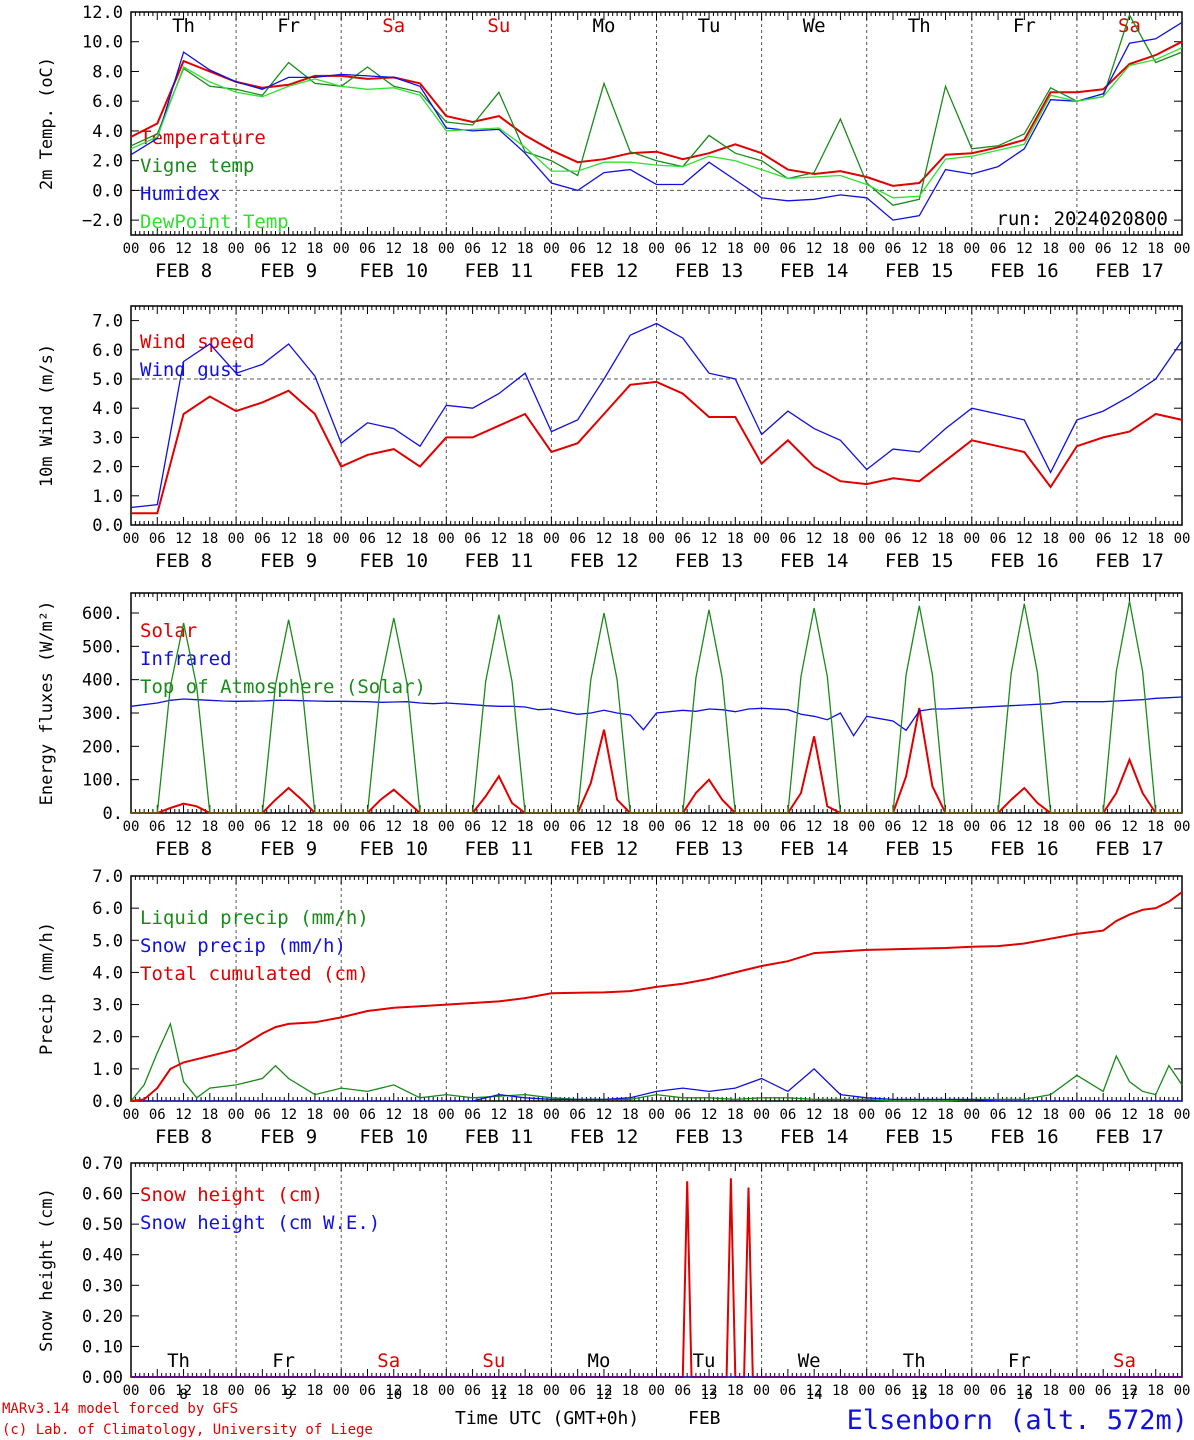 Image resolution: width=1194 pixels, height=1440 pixels. Describe the element at coordinates (113, 814) in the screenshot. I see `y-tick-label: 0.` at that location.